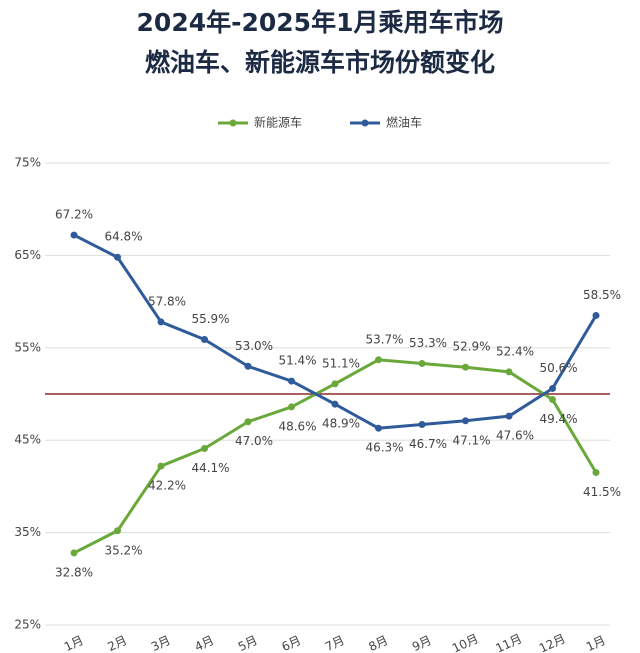  Describe the element at coordinates (515, 351) in the screenshot. I see `data-label: 52.4%` at that location.